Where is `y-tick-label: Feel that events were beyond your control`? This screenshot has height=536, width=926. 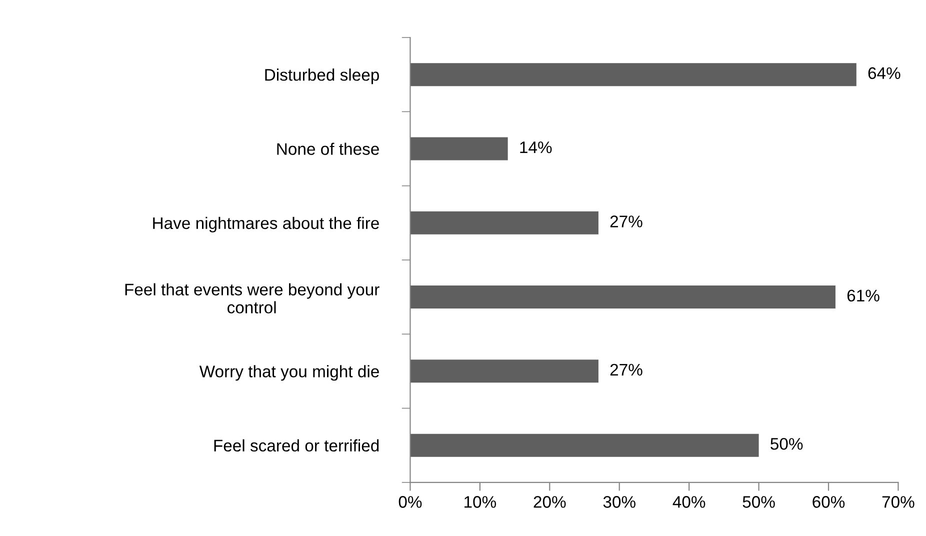 y-tick-label: Feel that events were beyond your control is located at coordinates (252, 298).